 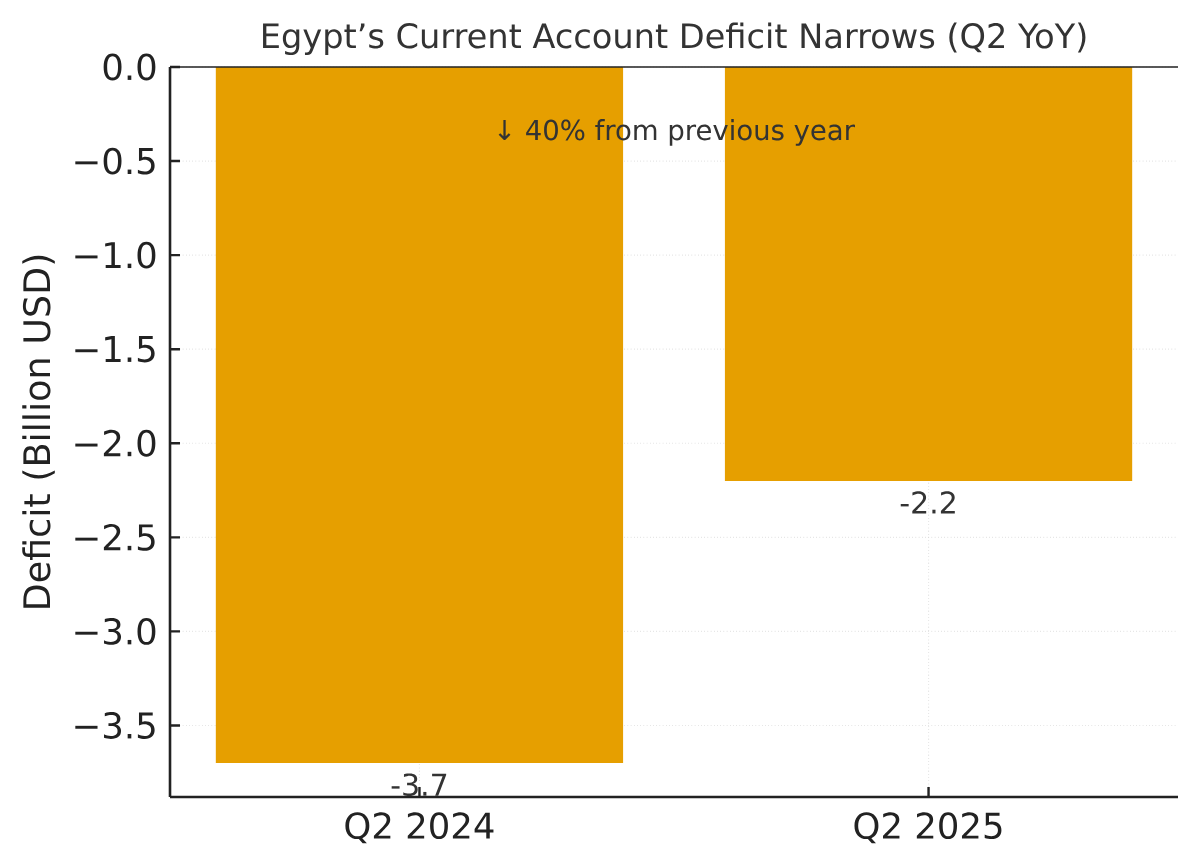 I want to click on y-tick-label: −1.0, so click(x=115, y=255).